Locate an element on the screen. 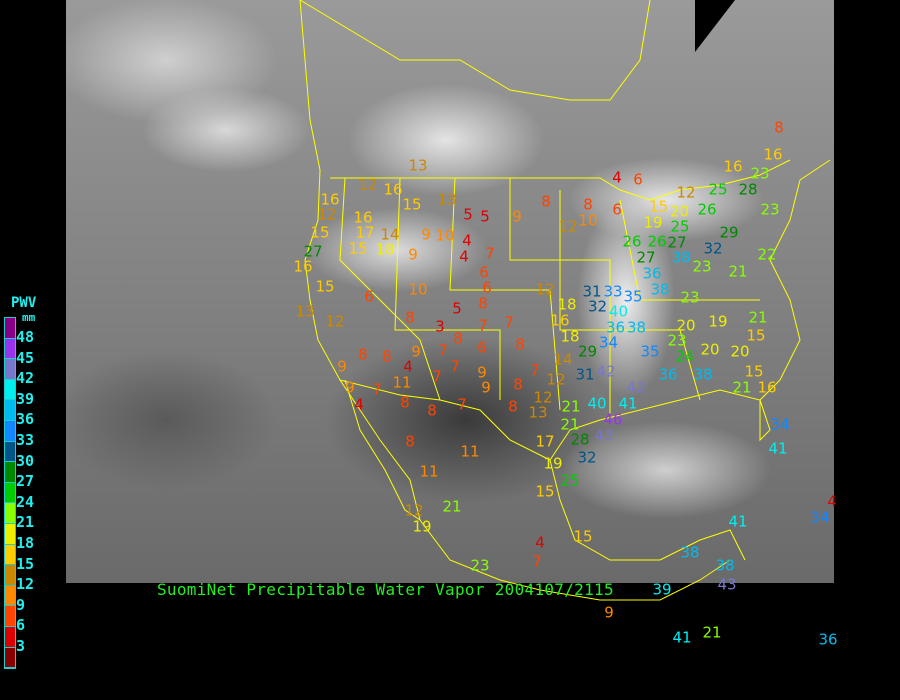  station-pwv-value: 25 is located at coordinates (680, 226).